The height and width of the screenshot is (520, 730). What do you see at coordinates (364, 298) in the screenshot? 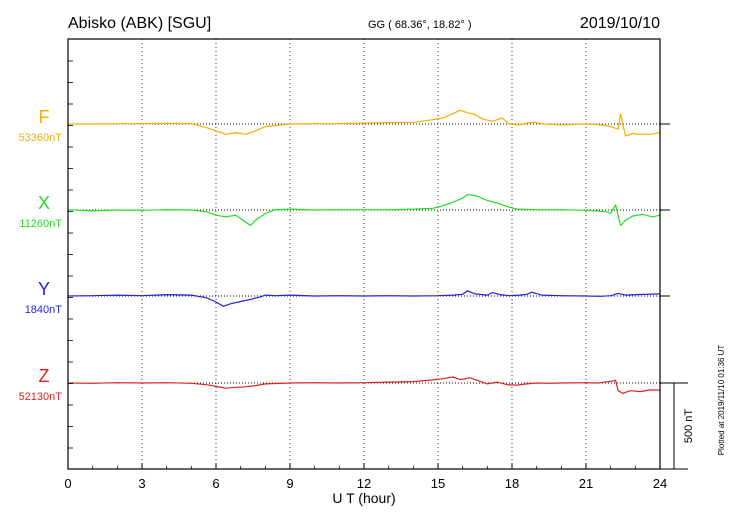
I see `series-line-Y` at bounding box center [364, 298].